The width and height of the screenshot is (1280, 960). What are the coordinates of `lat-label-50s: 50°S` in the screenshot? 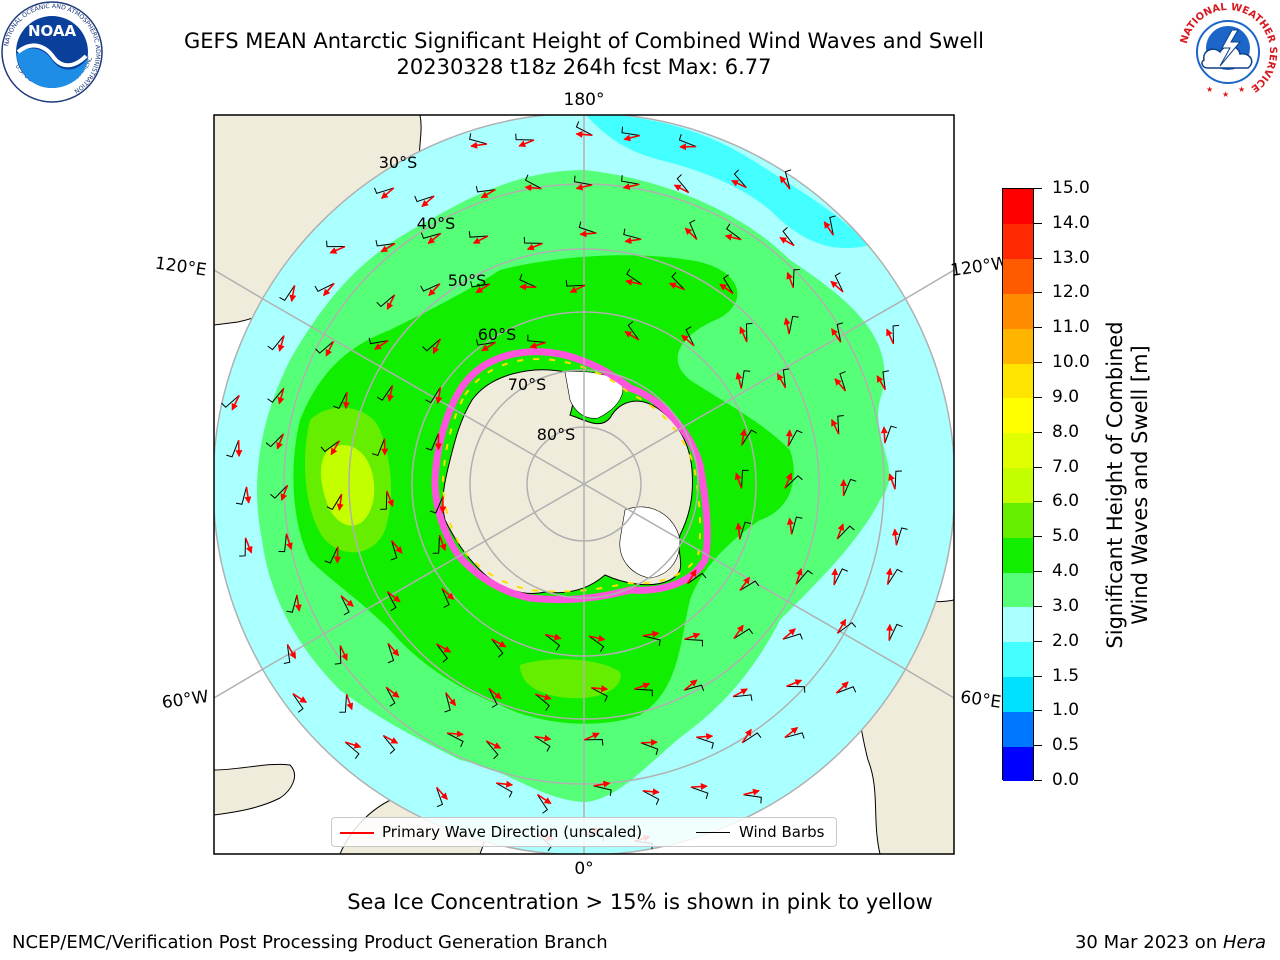 It's located at (467, 280).